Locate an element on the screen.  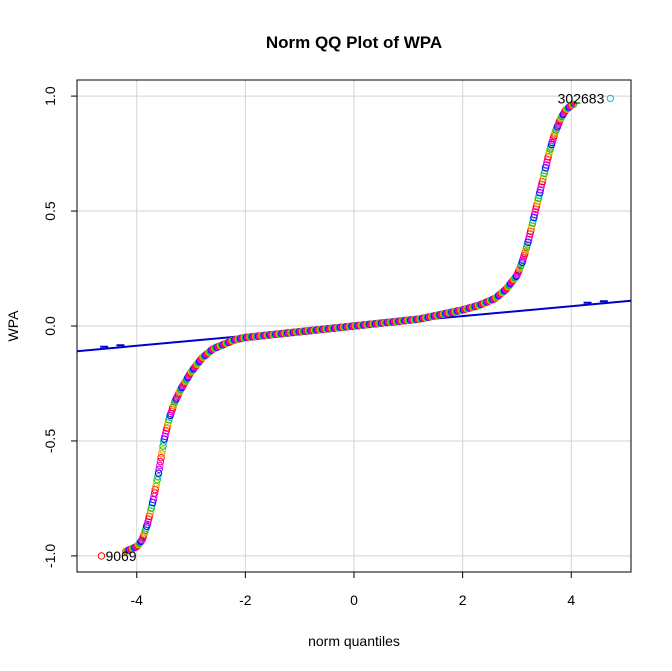
x-tick-label: 2 is located at coordinates (463, 600).